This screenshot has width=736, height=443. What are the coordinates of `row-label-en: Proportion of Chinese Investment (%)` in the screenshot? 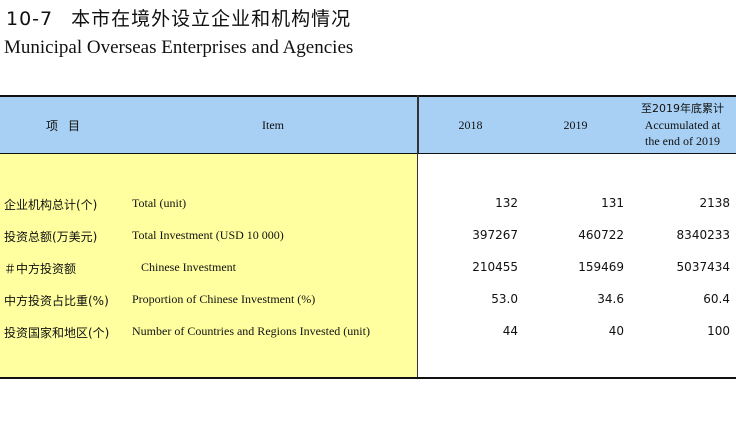 It's located at (224, 299).